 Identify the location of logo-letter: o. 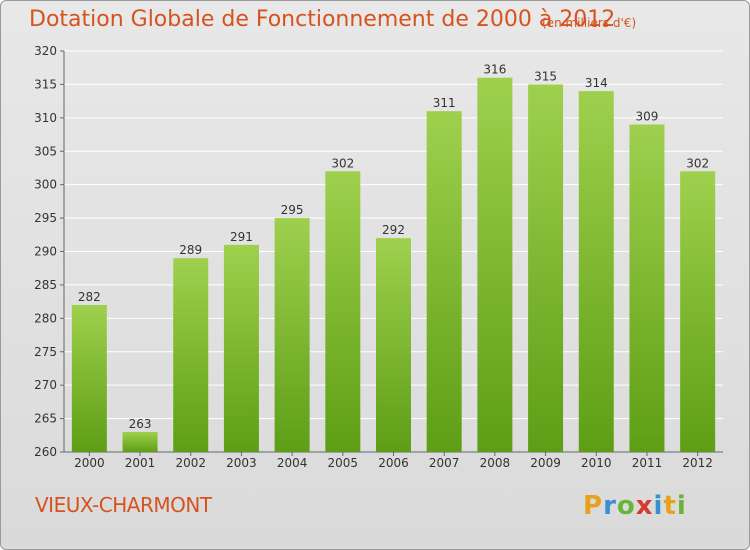
(626, 506).